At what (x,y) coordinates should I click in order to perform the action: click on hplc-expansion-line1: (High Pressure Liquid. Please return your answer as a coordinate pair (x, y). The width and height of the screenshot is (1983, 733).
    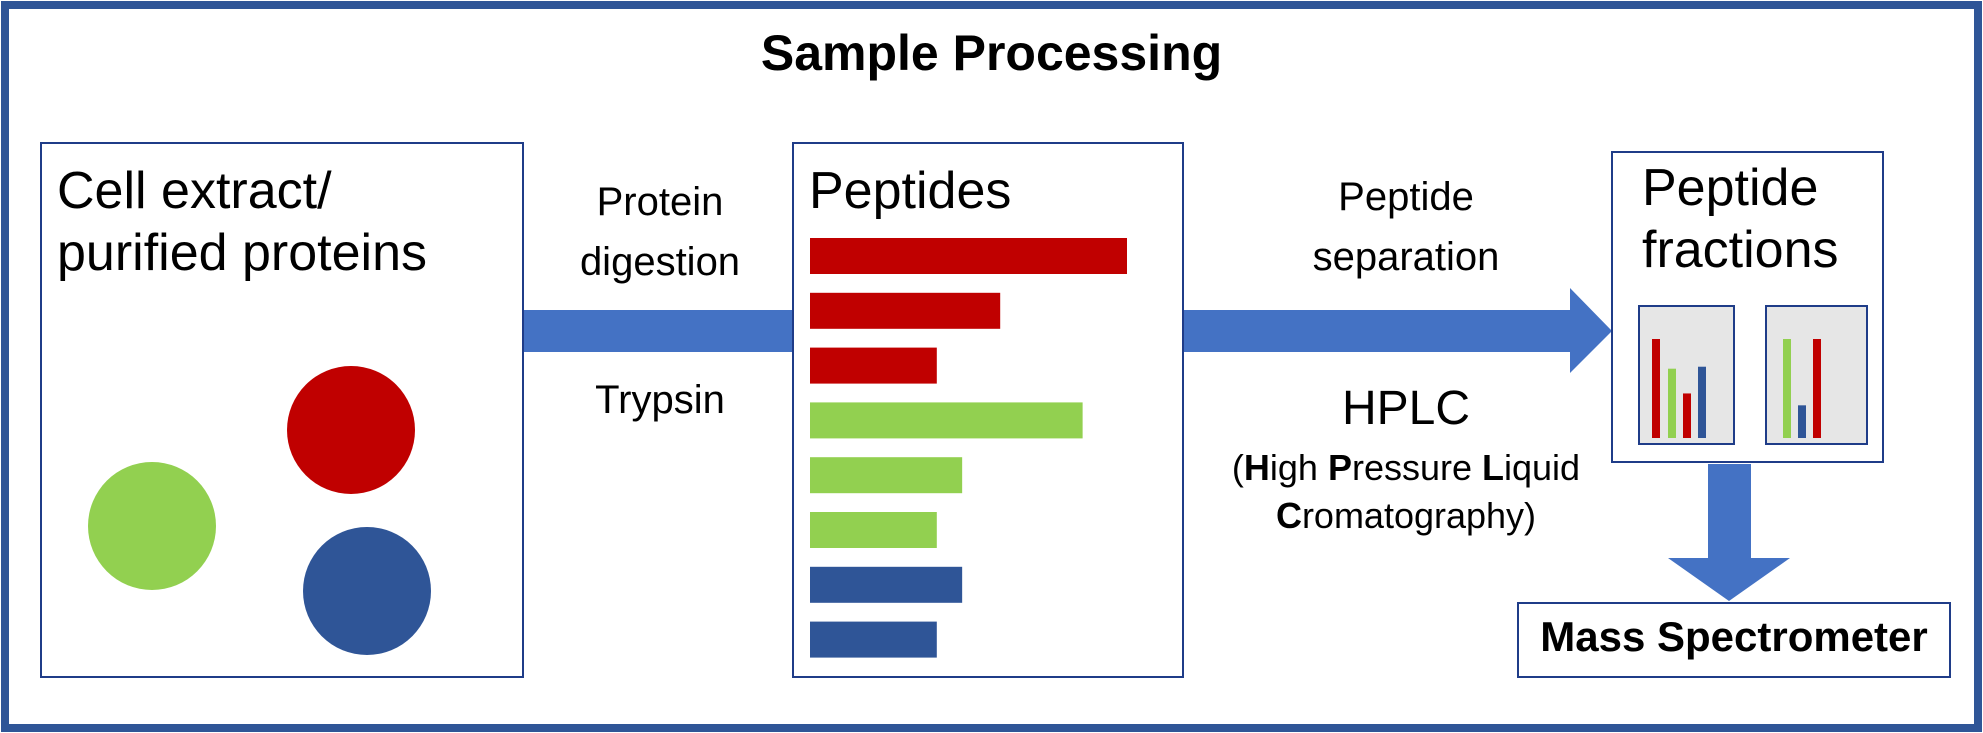
    Looking at the image, I should click on (1406, 468).